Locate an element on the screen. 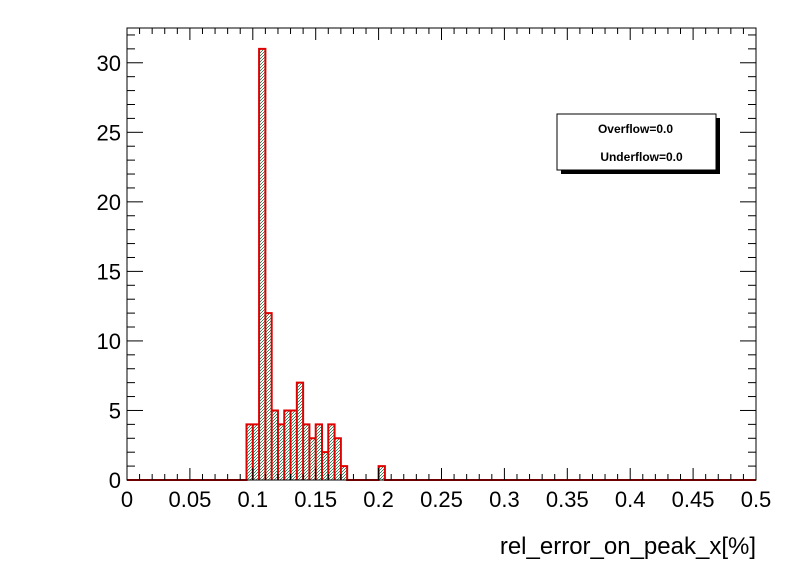  x-tick-label: 0.3 is located at coordinates (504, 499).